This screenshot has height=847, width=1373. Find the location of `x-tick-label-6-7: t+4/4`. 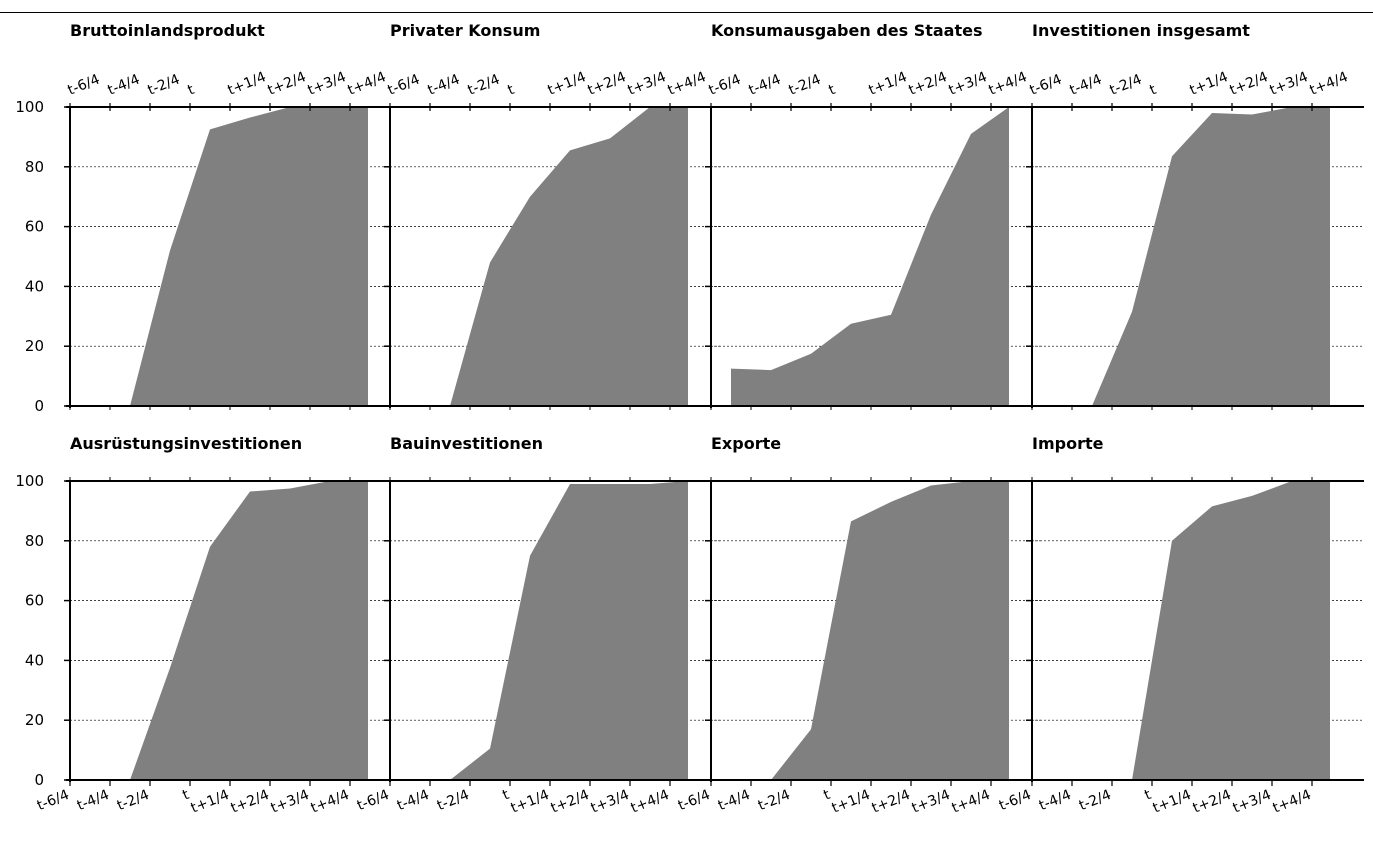

x-tick-label-6-7: t+4/4 is located at coordinates (971, 802).